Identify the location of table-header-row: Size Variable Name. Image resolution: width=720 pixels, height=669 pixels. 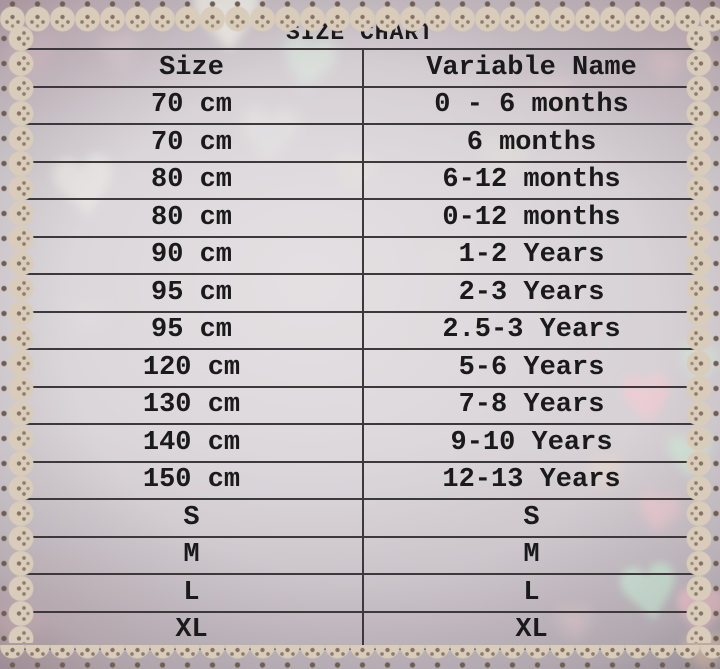
(360, 69).